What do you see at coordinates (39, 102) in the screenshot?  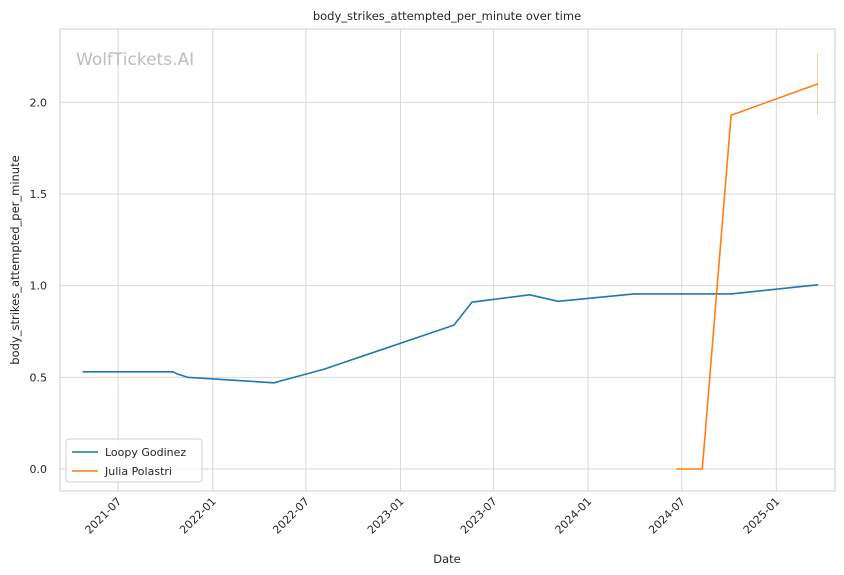 I see `y-tick-label: 2.0` at bounding box center [39, 102].